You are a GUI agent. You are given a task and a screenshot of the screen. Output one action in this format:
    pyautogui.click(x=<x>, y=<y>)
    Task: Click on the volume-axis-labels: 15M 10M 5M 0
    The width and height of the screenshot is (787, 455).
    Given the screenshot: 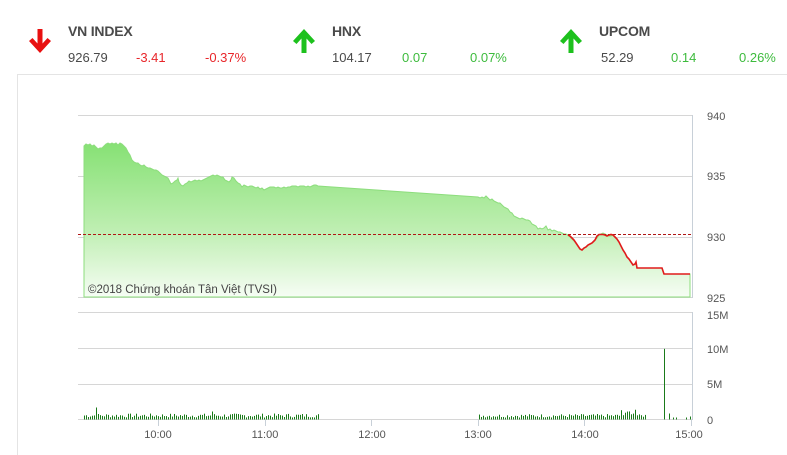 What is the action you would take?
    pyautogui.click(x=717, y=368)
    